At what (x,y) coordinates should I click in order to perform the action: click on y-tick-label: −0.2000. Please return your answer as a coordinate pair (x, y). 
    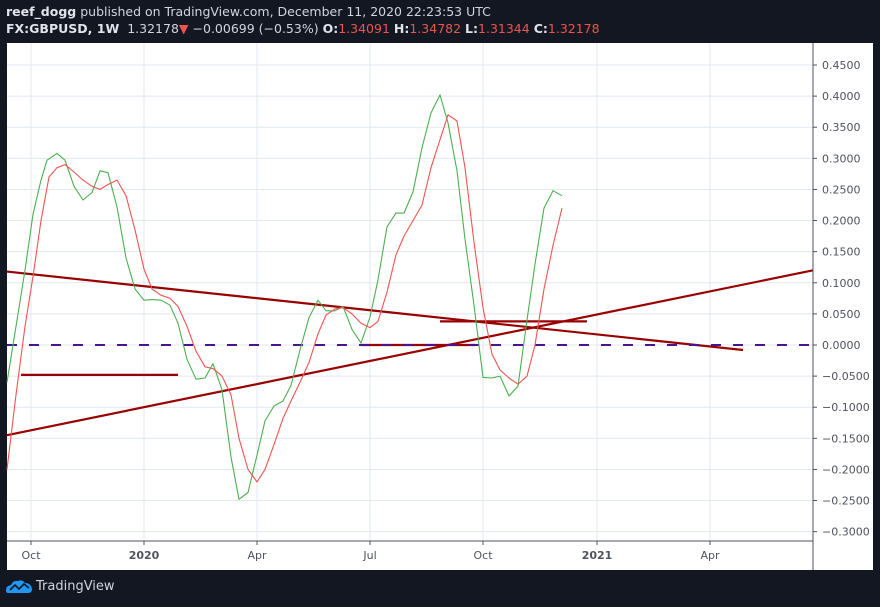
    Looking at the image, I should click on (846, 469).